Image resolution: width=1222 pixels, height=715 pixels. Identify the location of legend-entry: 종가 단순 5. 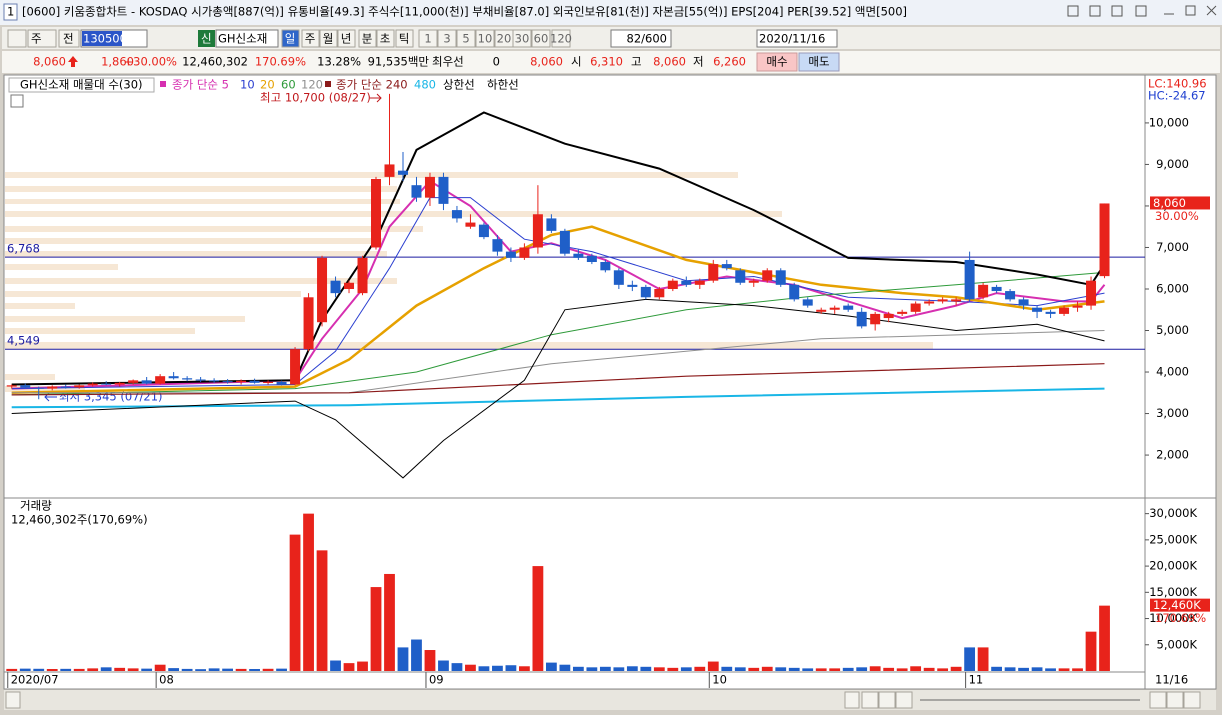
(200, 85).